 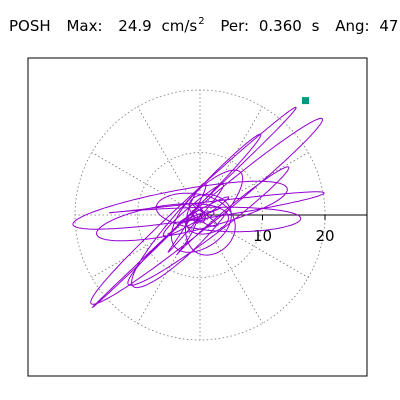 I want to click on axis-tick-label: 20, so click(x=324, y=236).